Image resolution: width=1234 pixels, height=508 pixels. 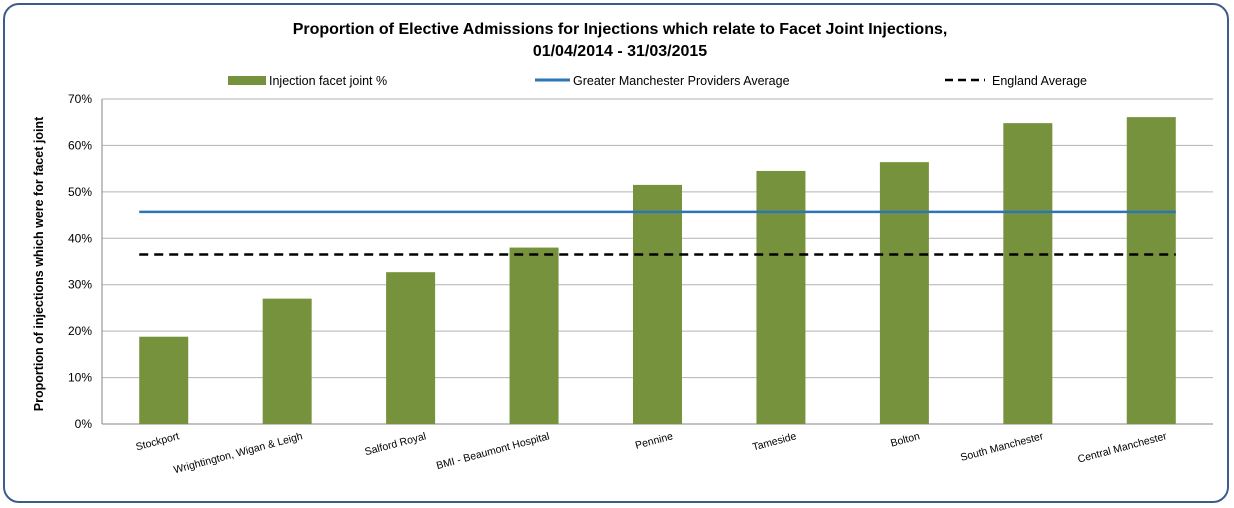 I want to click on y-tick-label: 70%, so click(x=80, y=99).